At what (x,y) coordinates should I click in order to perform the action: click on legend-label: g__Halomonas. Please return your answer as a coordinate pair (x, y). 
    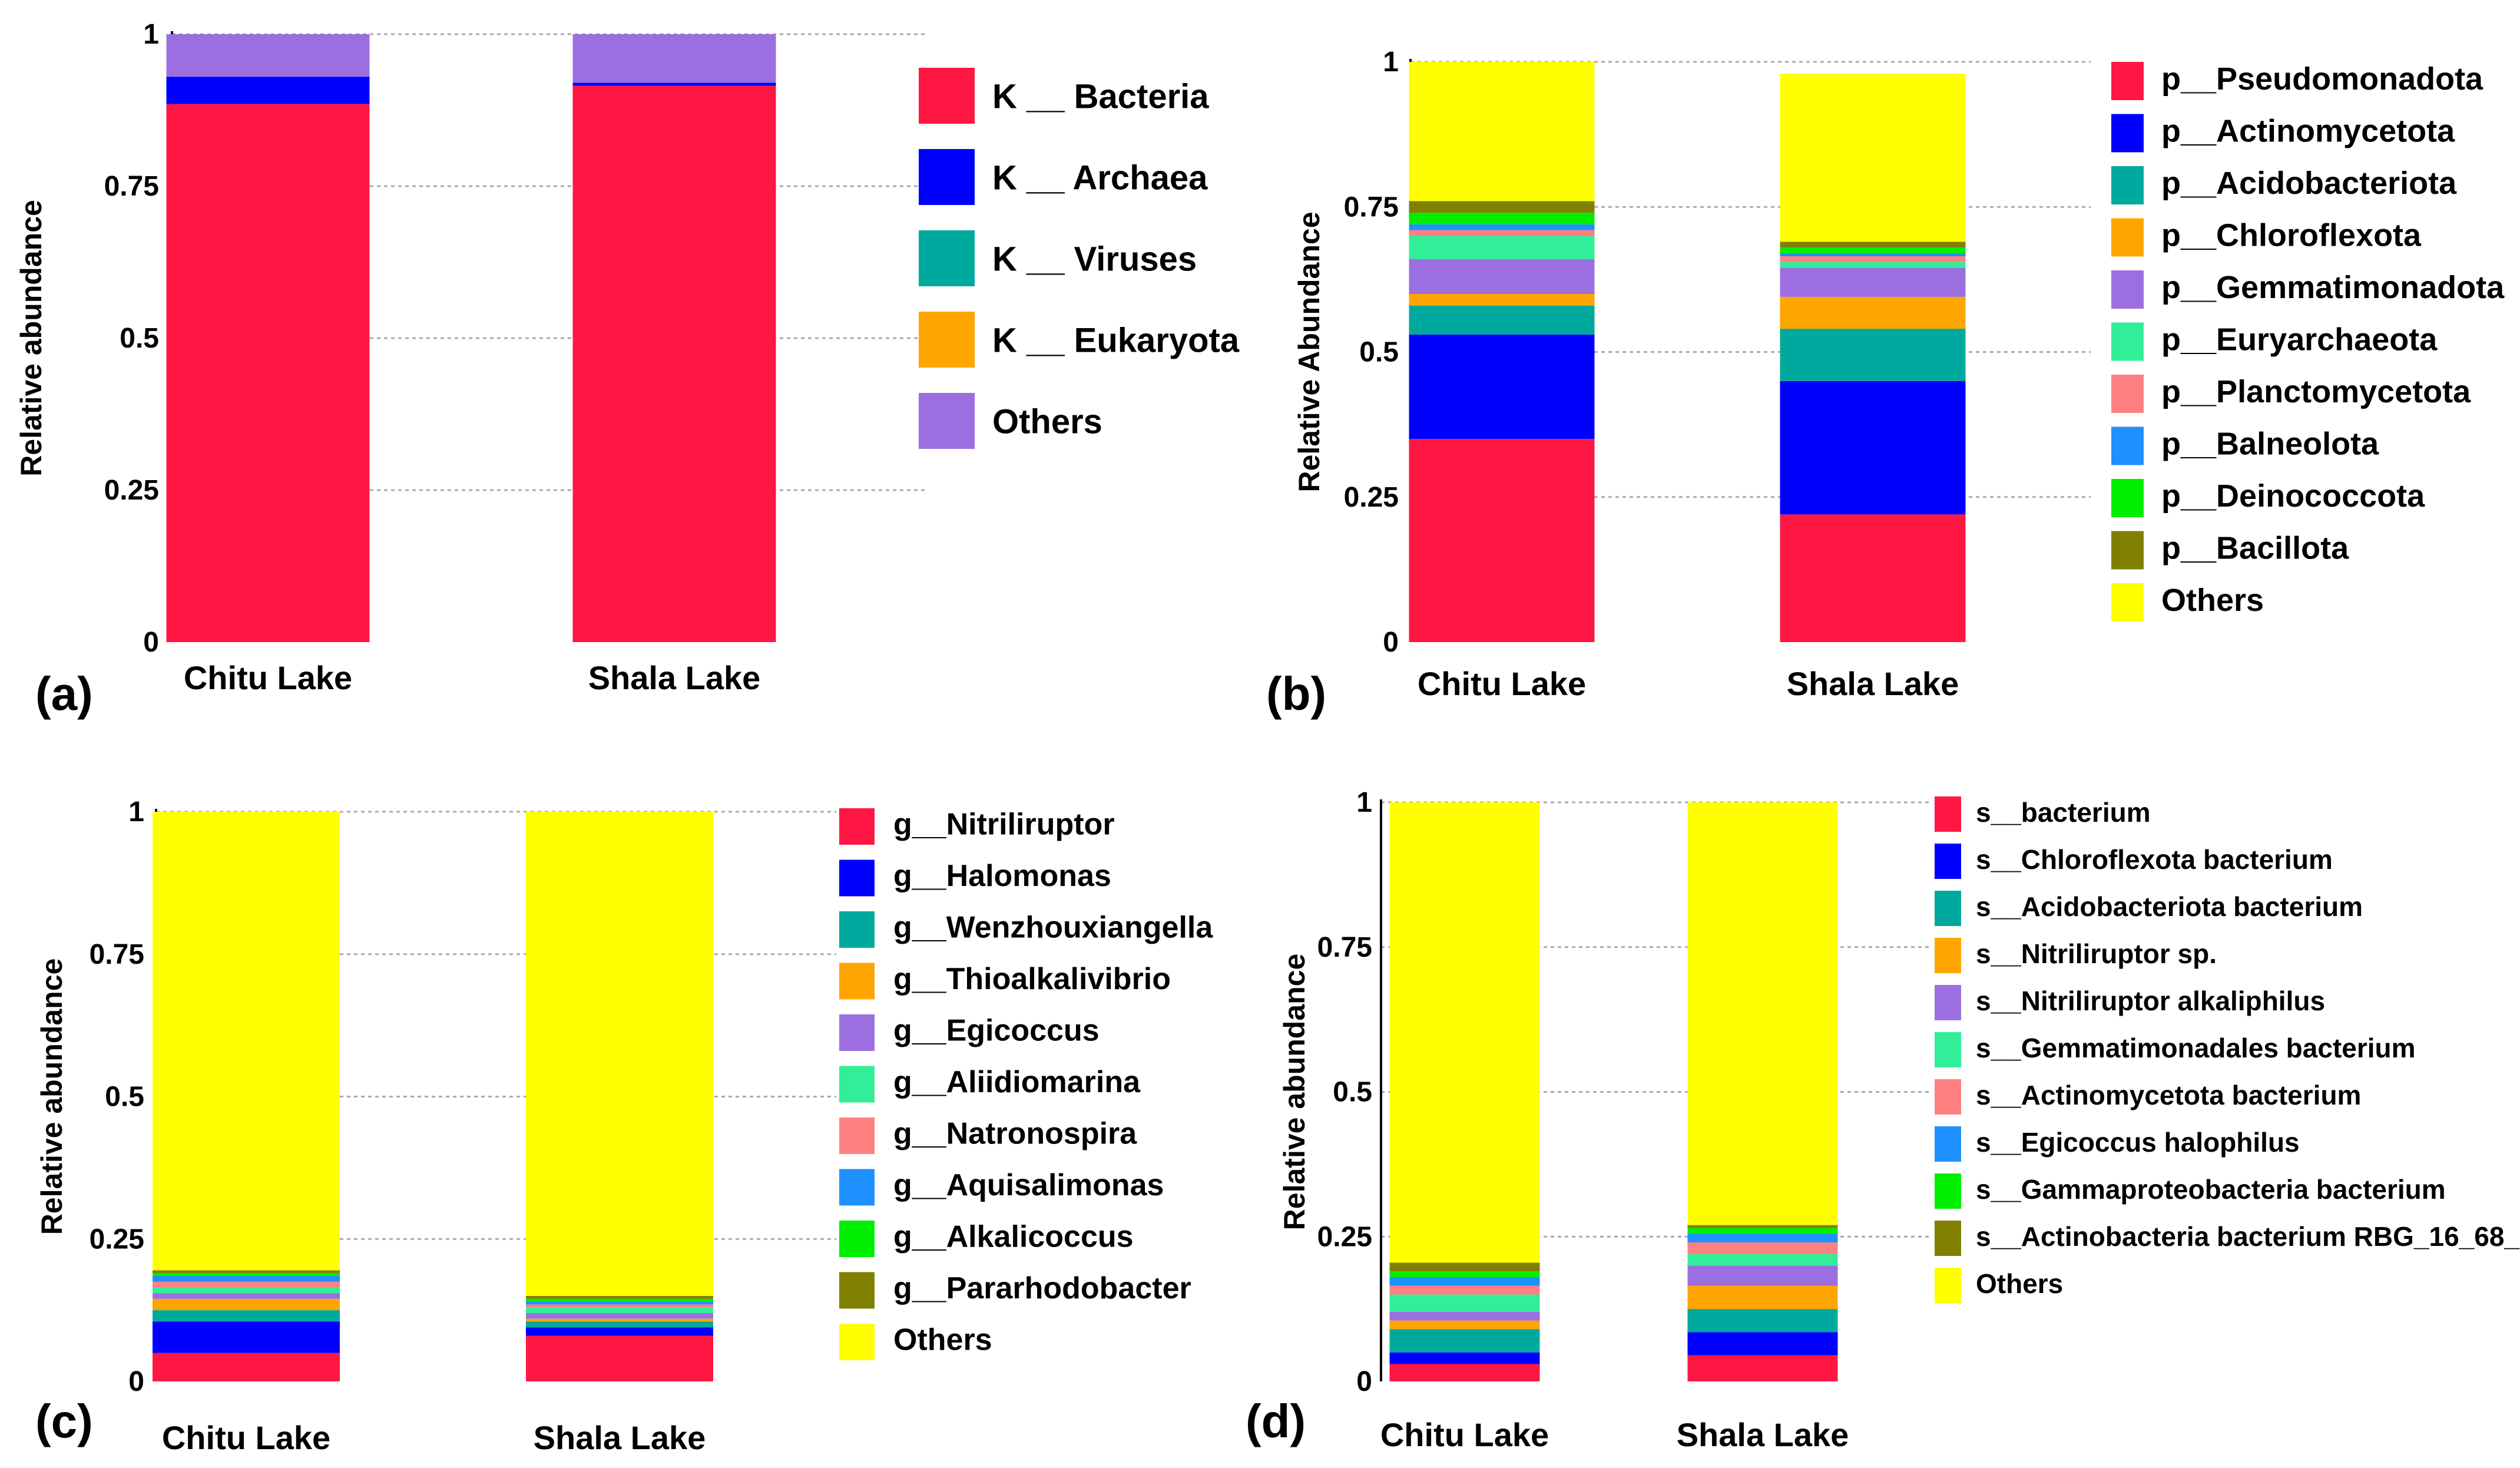
    Looking at the image, I should click on (1002, 876).